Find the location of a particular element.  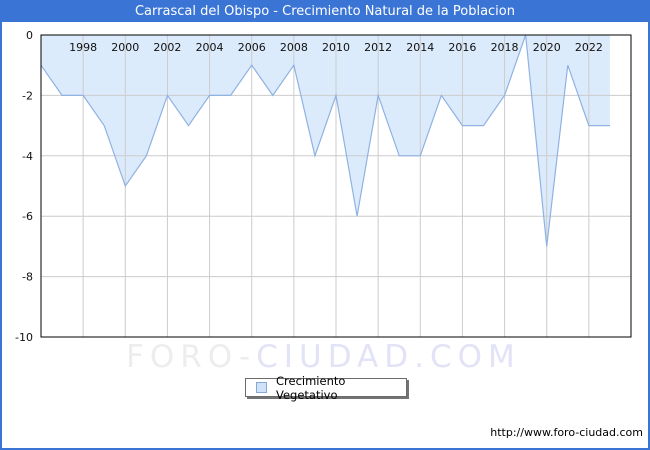

x-tick-label: 2004 is located at coordinates (210, 47).